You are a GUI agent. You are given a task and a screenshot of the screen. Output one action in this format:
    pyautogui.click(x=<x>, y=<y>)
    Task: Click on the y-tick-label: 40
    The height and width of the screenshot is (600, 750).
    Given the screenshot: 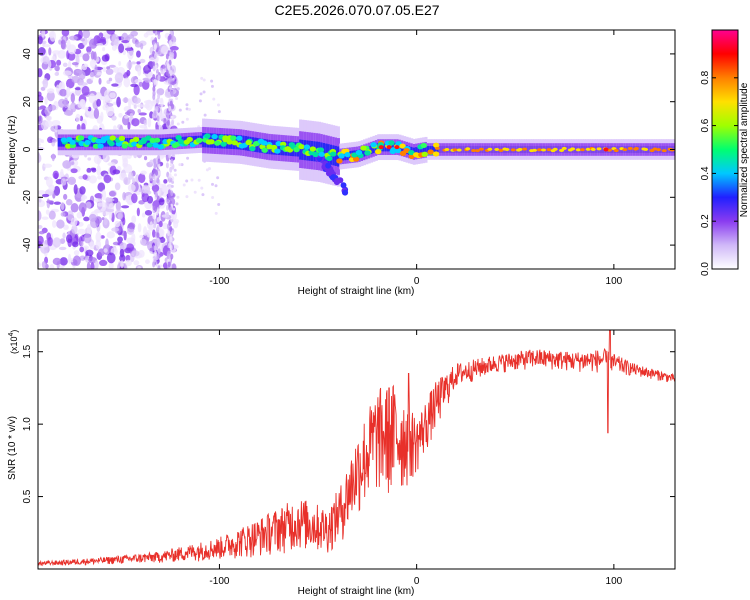 What is the action you would take?
    pyautogui.click(x=27, y=54)
    